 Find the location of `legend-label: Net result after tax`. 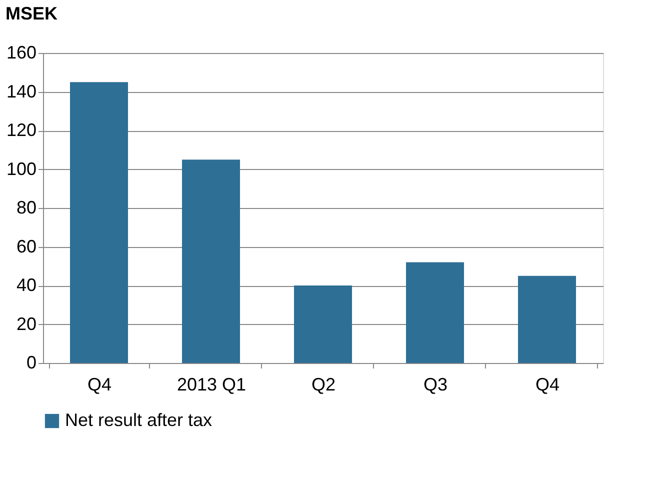

legend-label: Net result after tax is located at coordinates (138, 420).